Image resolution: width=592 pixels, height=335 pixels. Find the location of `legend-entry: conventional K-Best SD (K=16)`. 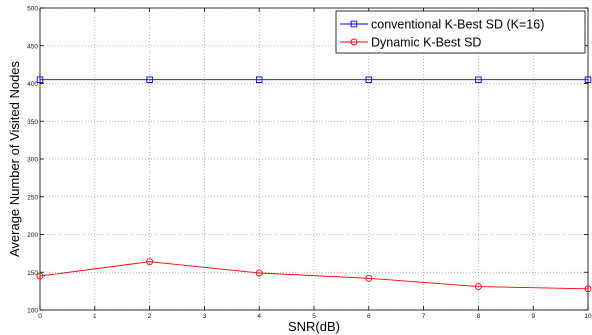

legend-entry: conventional K-Best SD (K=16) is located at coordinates (442, 25).